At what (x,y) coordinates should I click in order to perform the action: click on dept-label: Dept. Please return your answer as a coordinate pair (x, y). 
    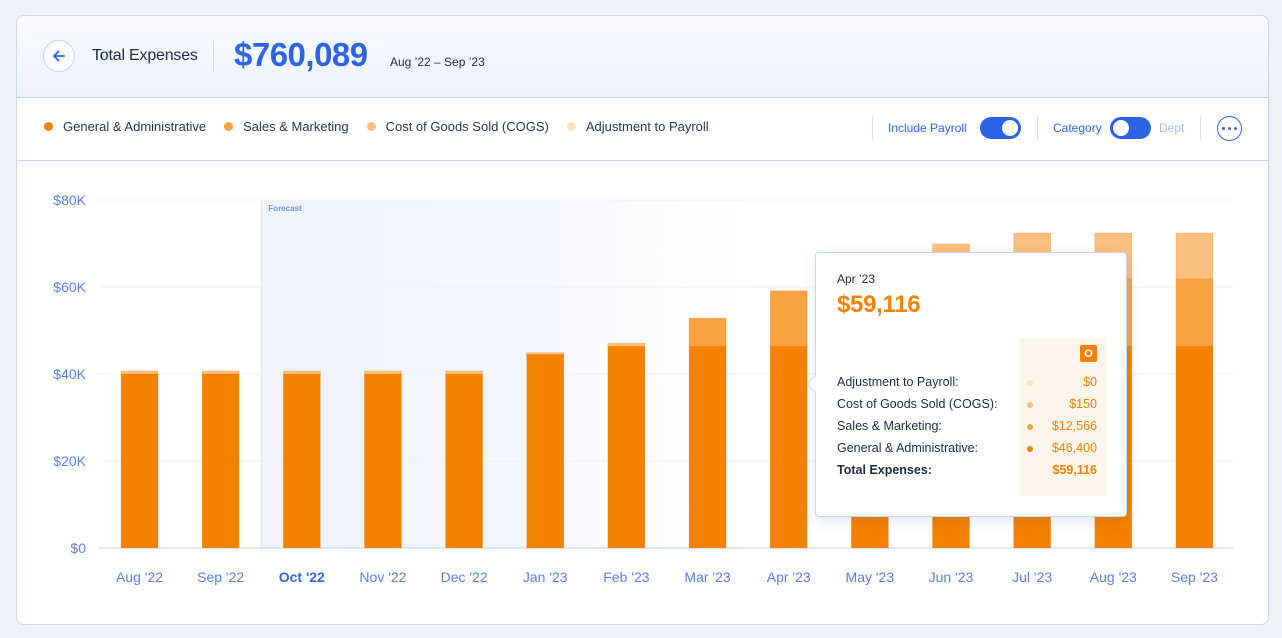
    Looking at the image, I should click on (1172, 128).